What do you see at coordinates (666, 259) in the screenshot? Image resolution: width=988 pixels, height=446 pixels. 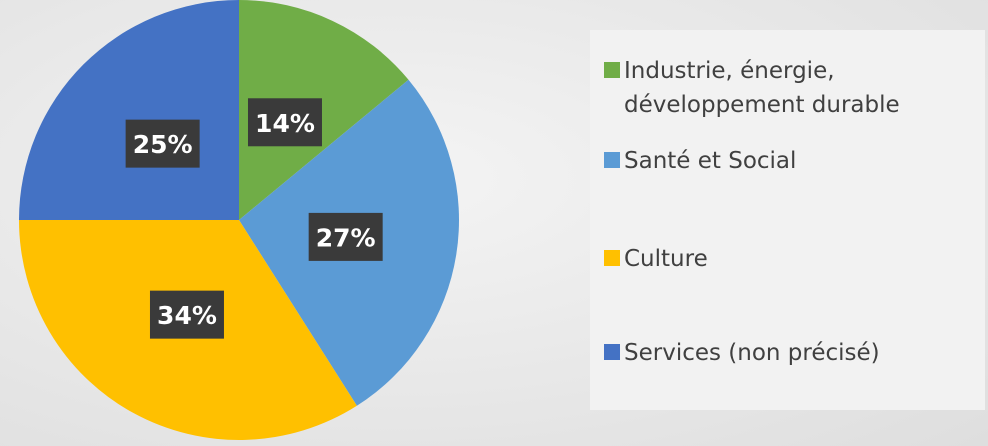 I see `legend-label: Culture` at bounding box center [666, 259].